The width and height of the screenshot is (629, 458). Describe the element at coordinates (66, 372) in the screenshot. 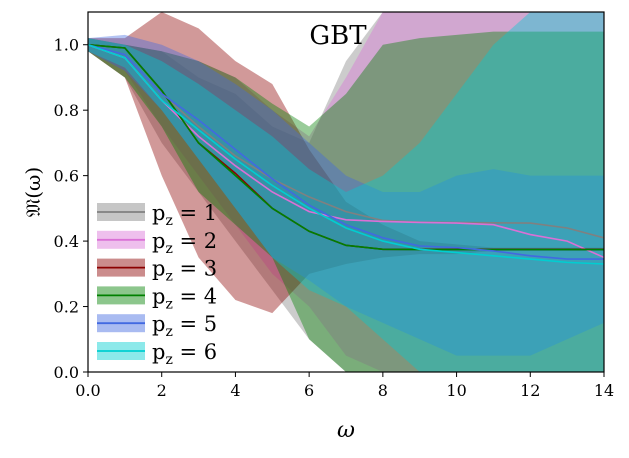

I see `y-tick-label: 0.0` at that location.